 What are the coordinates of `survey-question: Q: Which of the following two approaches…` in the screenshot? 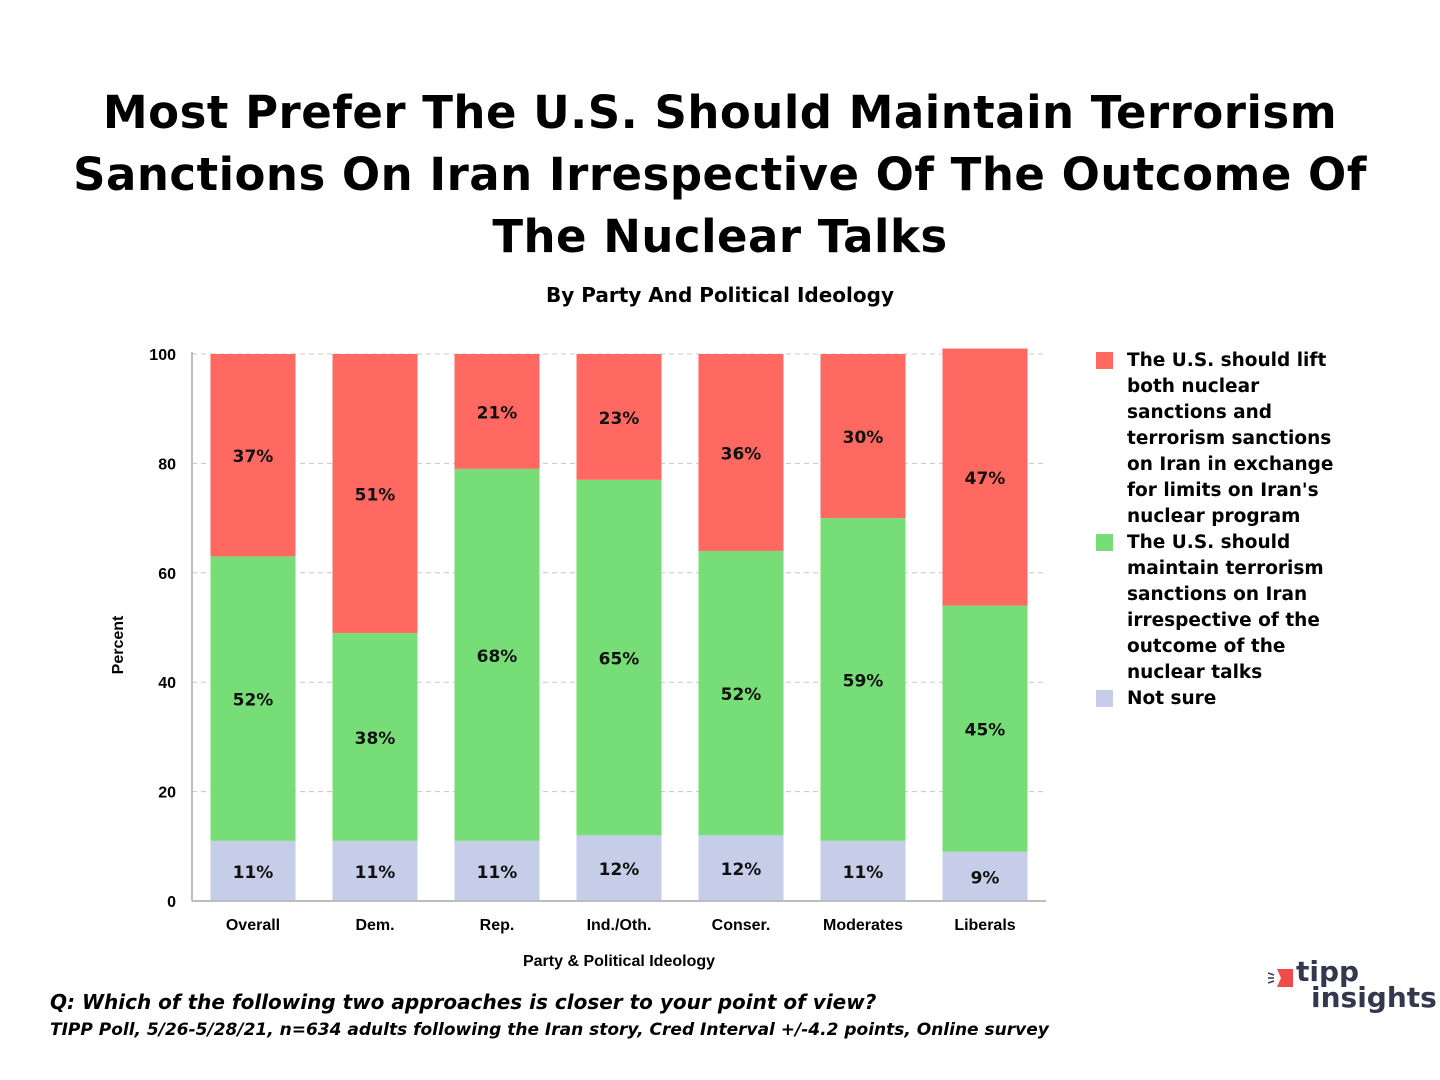 It's located at (463, 1002).